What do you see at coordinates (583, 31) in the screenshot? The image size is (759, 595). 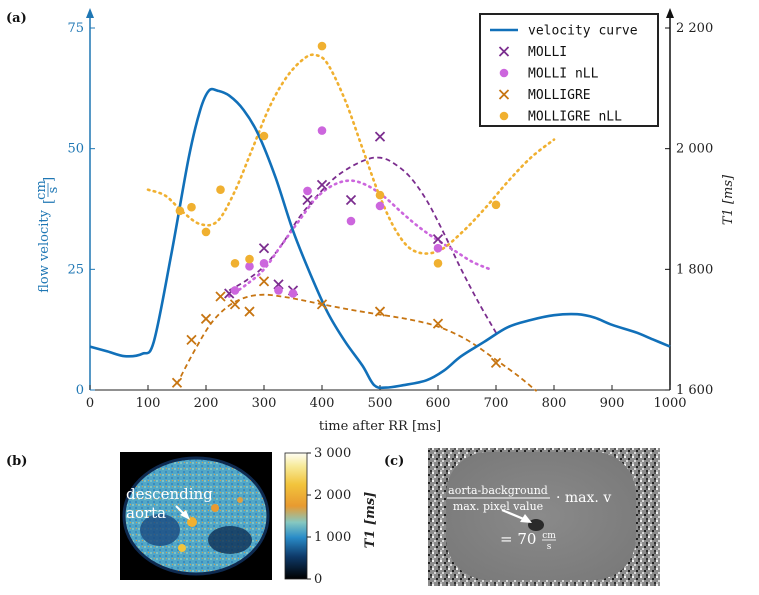 I see `legend-velocity-curve-label: velocity curve` at bounding box center [583, 31].